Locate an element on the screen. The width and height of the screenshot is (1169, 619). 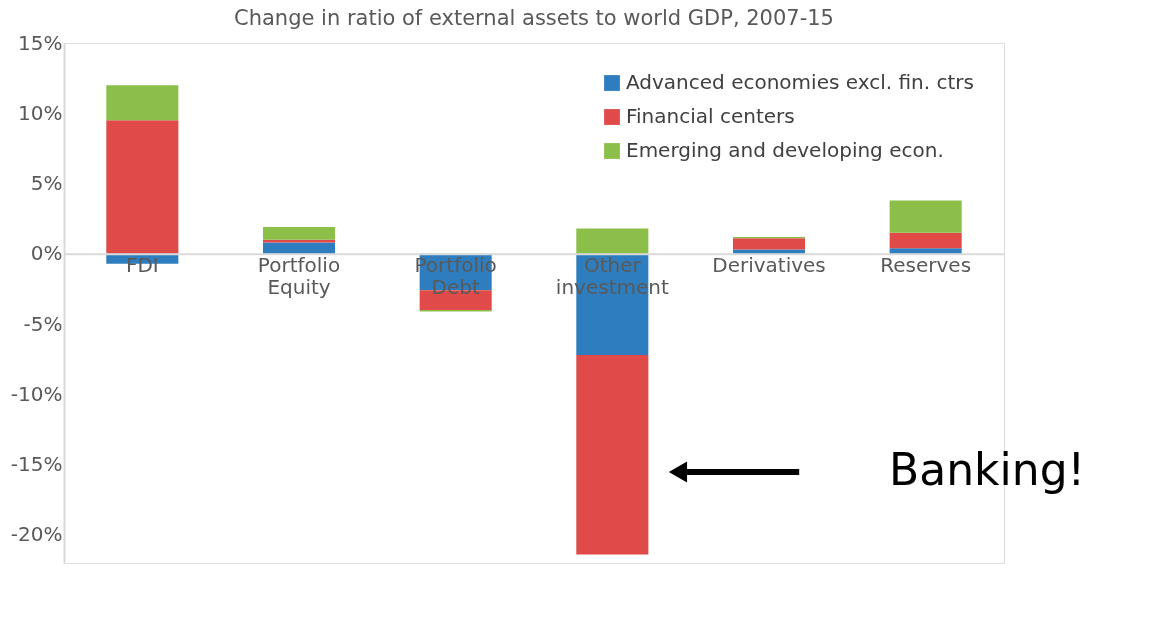
y-tick-label: -15% is located at coordinates (36, 464).